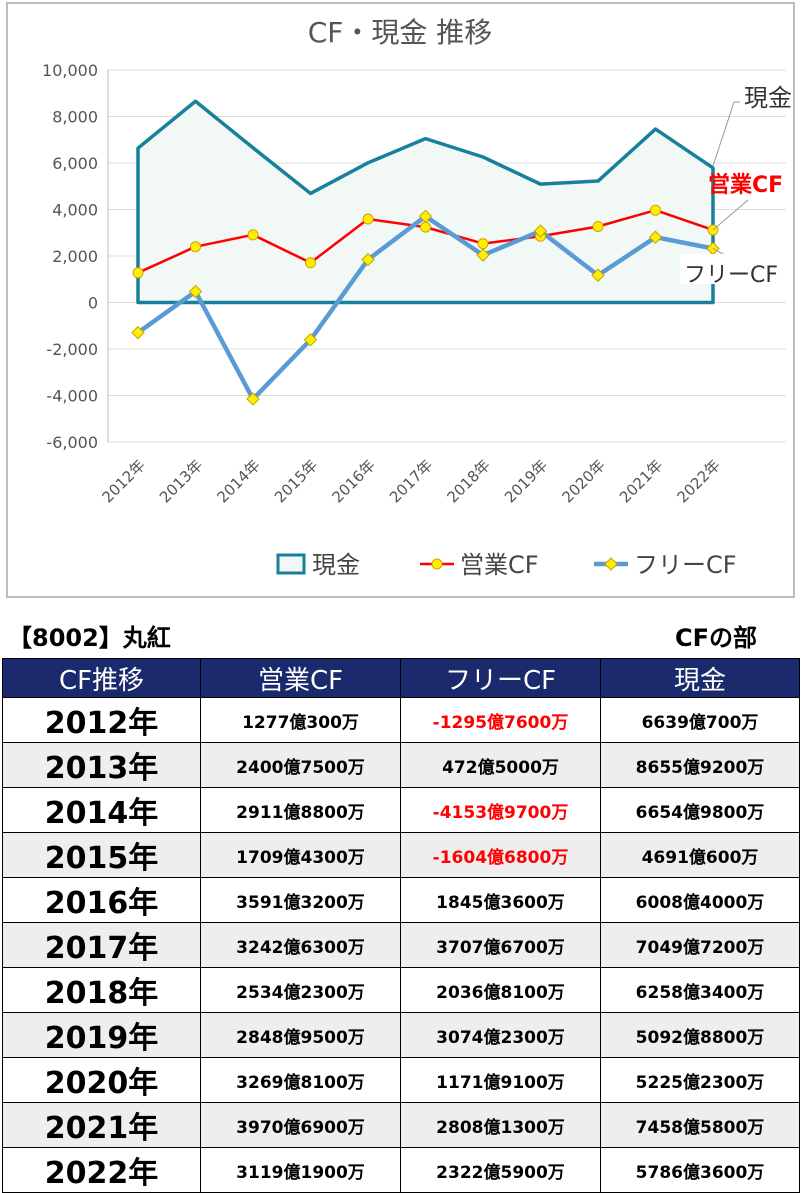 Image resolution: width=801 pixels, height=1193 pixels. What do you see at coordinates (700, 855) in the screenshot?
I see `cash-cell: 4691億600万` at bounding box center [700, 855].